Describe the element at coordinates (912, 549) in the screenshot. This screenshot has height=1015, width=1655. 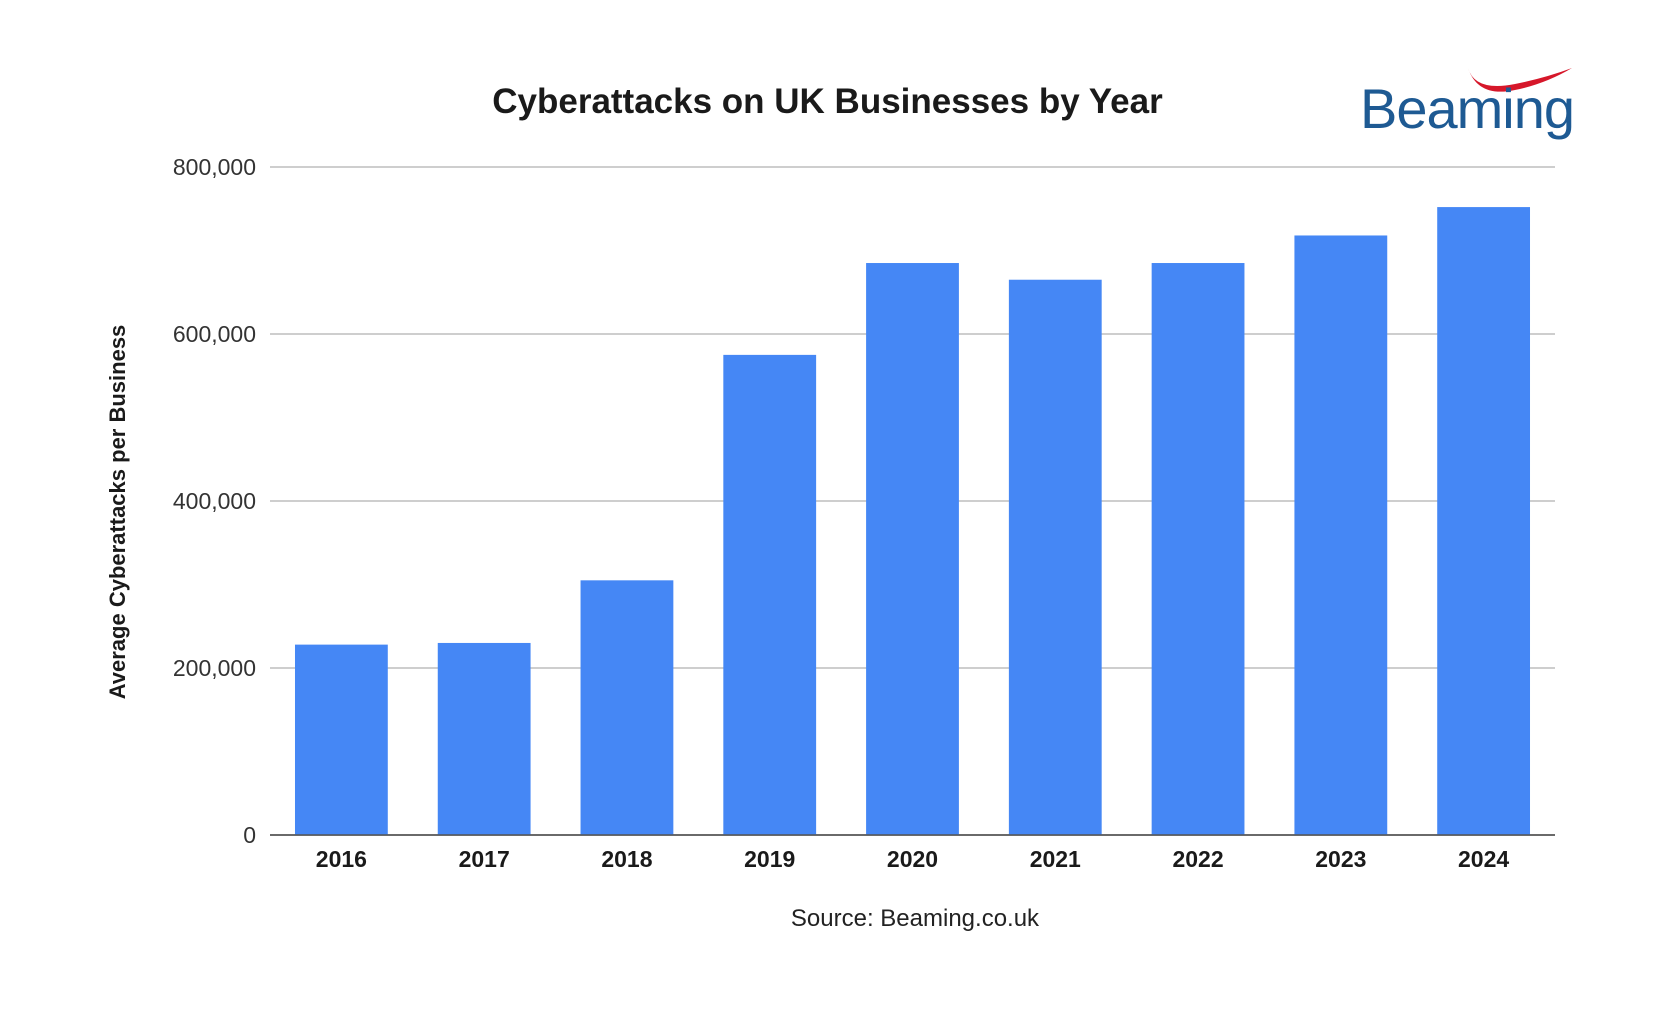
I see `bar-2020` at that location.